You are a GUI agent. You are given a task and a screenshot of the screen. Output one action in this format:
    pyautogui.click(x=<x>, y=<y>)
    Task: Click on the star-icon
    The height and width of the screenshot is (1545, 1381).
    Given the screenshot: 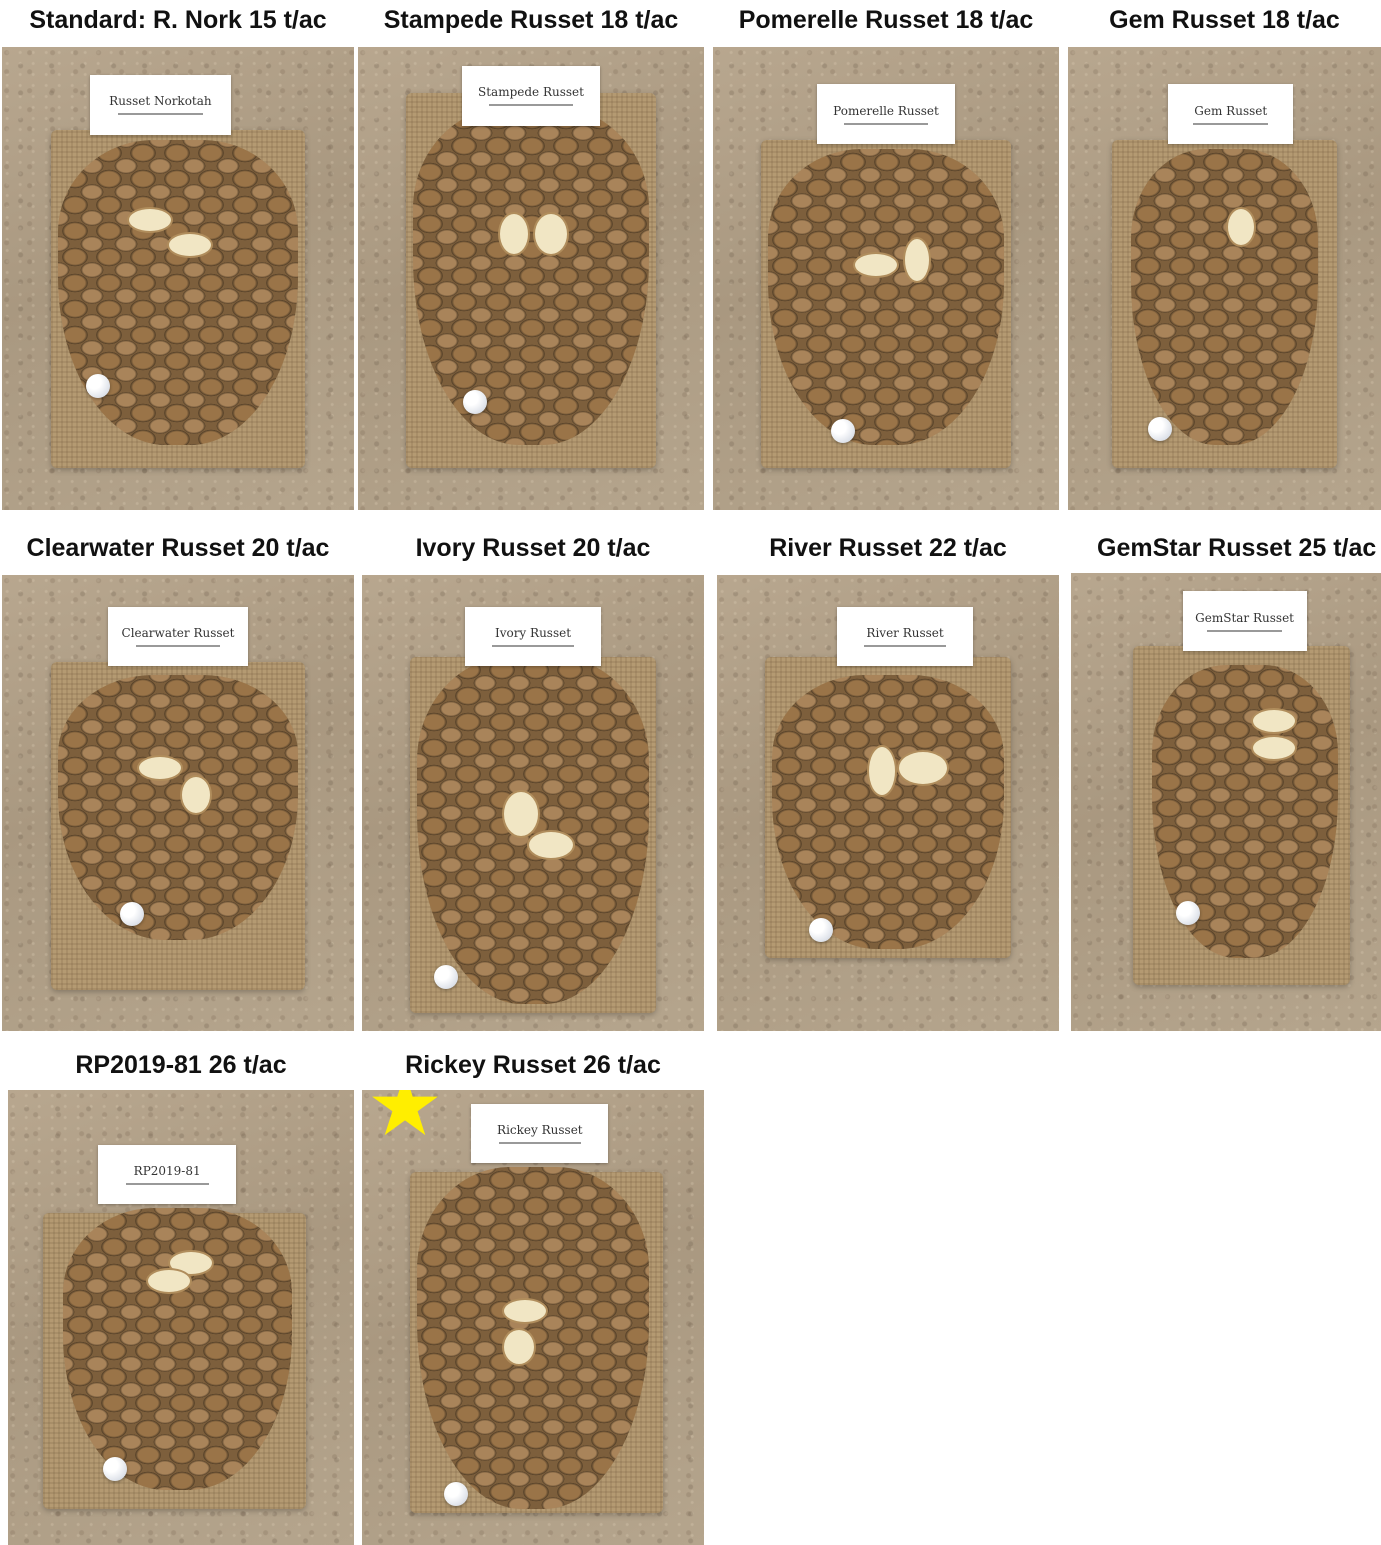 What is the action you would take?
    pyautogui.click(x=405, y=1113)
    